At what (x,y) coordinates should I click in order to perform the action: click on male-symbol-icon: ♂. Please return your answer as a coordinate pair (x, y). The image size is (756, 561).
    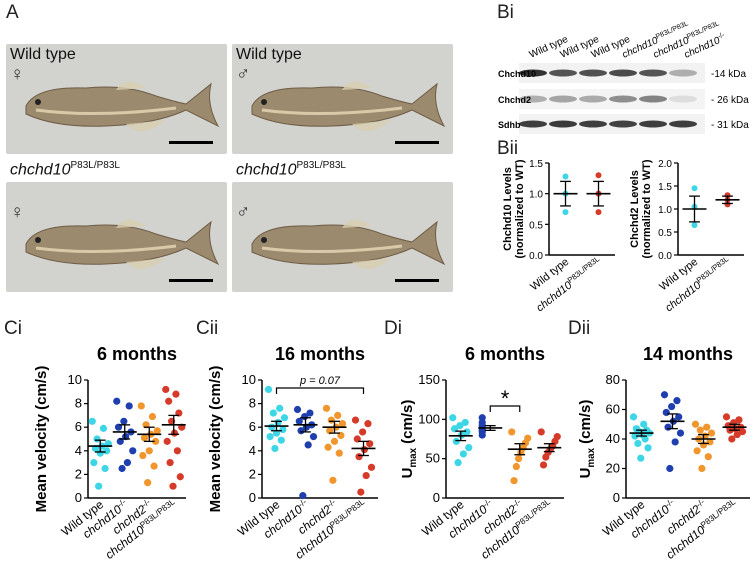
    Looking at the image, I should click on (243, 212).